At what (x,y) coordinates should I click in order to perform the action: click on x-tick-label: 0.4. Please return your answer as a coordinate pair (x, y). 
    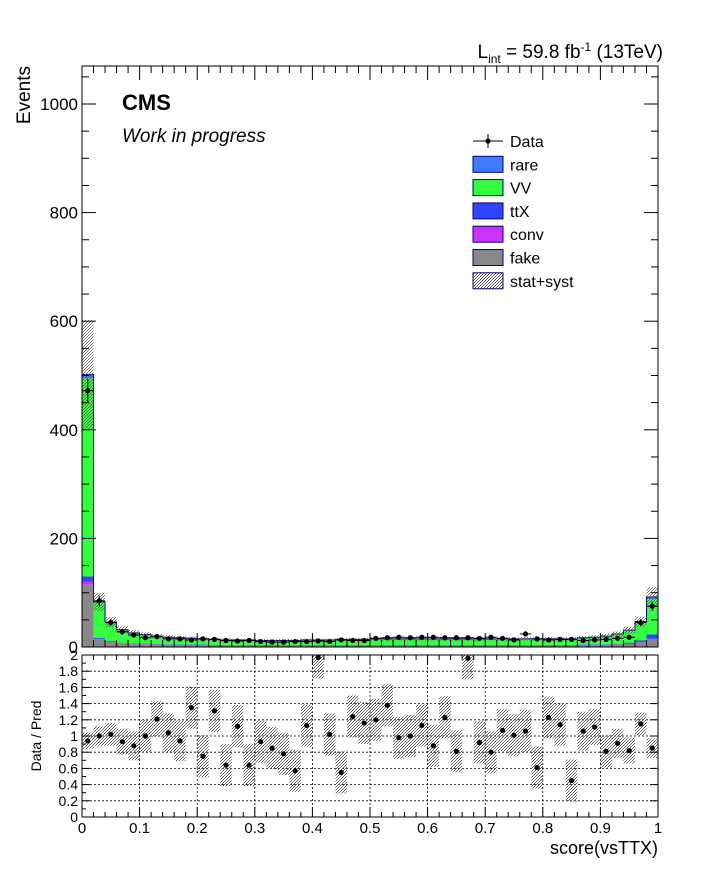
    Looking at the image, I should click on (312, 828).